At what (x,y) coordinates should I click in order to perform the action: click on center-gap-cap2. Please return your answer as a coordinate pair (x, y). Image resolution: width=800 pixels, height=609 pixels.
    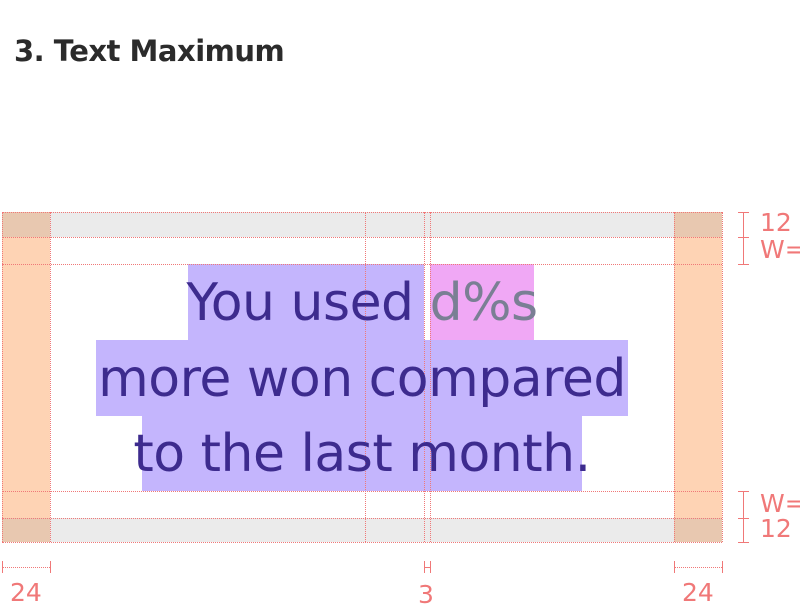
    Looking at the image, I should click on (430, 567).